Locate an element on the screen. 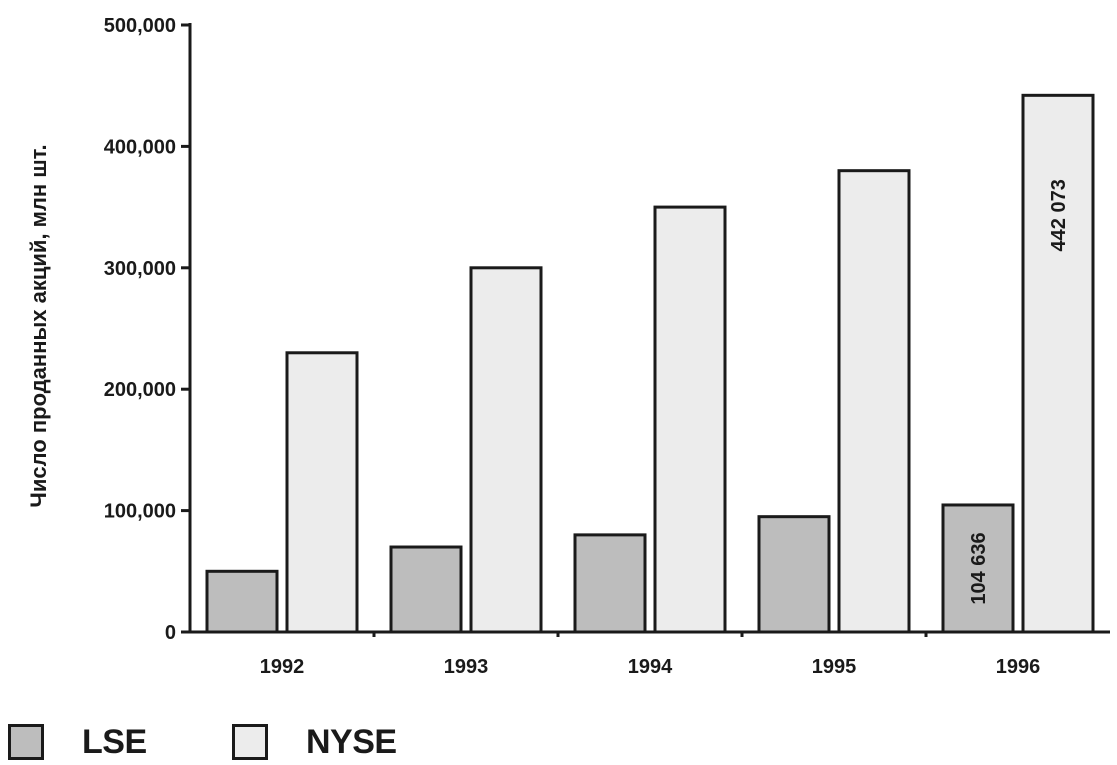 This screenshot has width=1117, height=765. bar-nyse-1996 is located at coordinates (1058, 363).